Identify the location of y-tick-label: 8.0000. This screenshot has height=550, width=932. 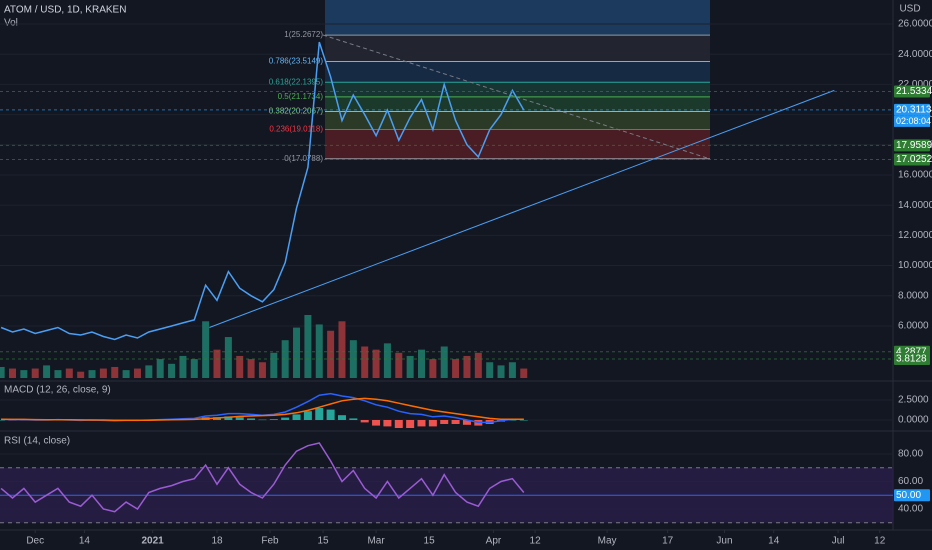
(913, 295).